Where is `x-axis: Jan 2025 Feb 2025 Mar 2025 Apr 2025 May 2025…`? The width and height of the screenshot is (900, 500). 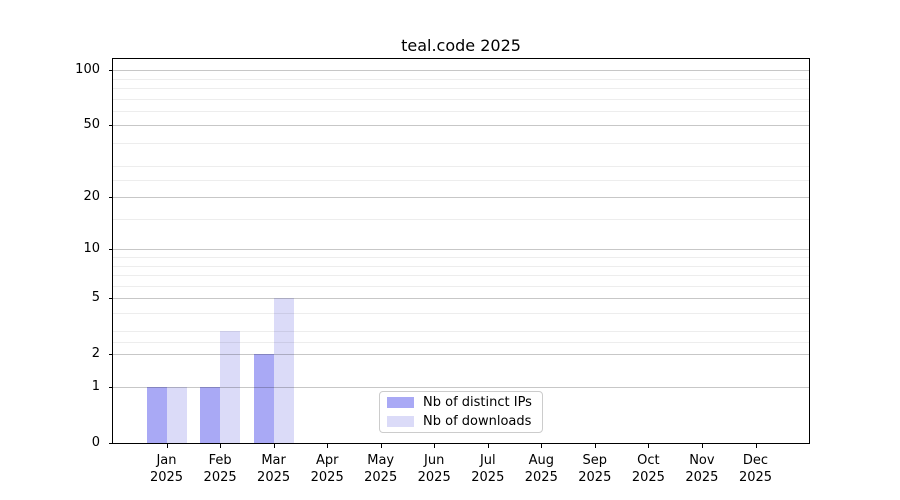 x-axis: Jan 2025 Feb 2025 Mar 2025 Apr 2025 May 2025… is located at coordinates (461, 471).